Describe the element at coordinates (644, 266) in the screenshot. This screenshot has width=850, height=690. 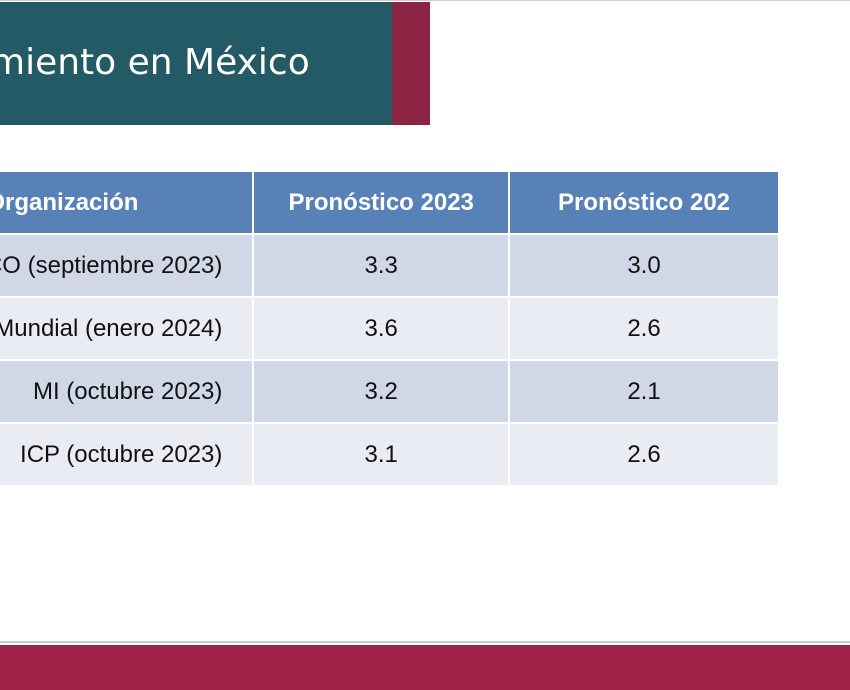
I see `cell-forecast-2024: 3.0` at that location.